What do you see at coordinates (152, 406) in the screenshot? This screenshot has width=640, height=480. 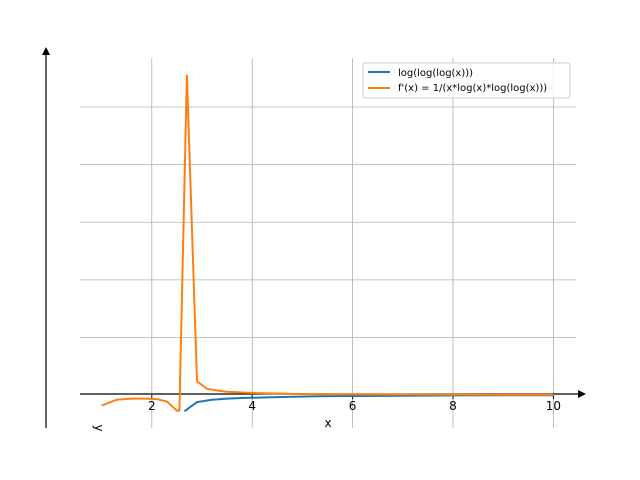 I see `x-tick-label-0: 2` at bounding box center [152, 406].